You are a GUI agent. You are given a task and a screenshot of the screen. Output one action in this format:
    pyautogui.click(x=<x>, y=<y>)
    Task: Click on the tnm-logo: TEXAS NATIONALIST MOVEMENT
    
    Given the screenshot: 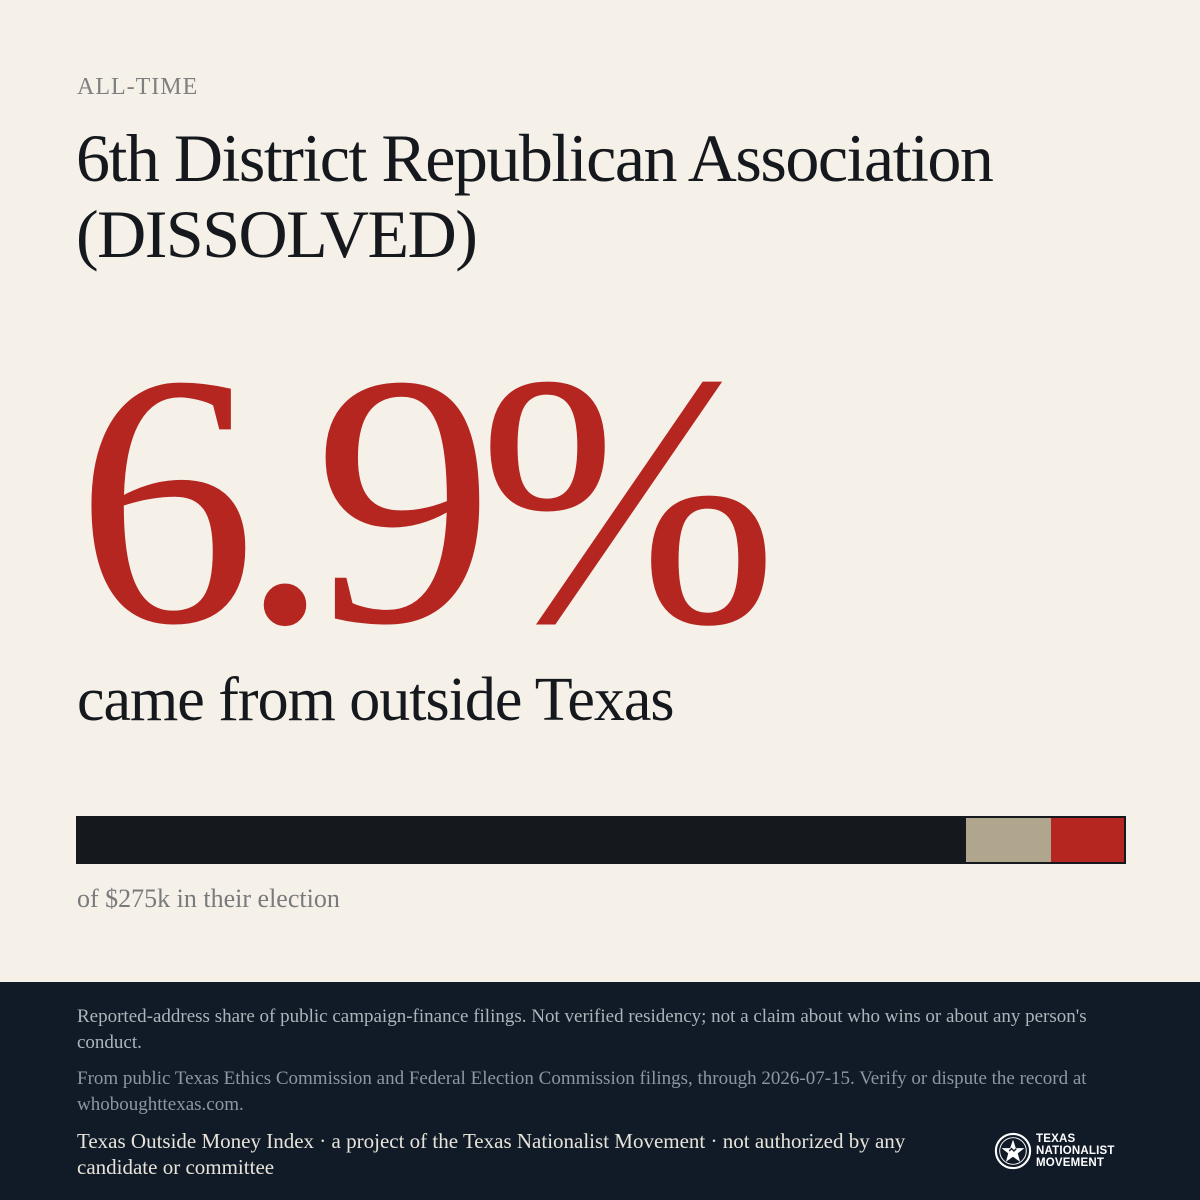 What is the action you would take?
    pyautogui.click(x=1054, y=1151)
    